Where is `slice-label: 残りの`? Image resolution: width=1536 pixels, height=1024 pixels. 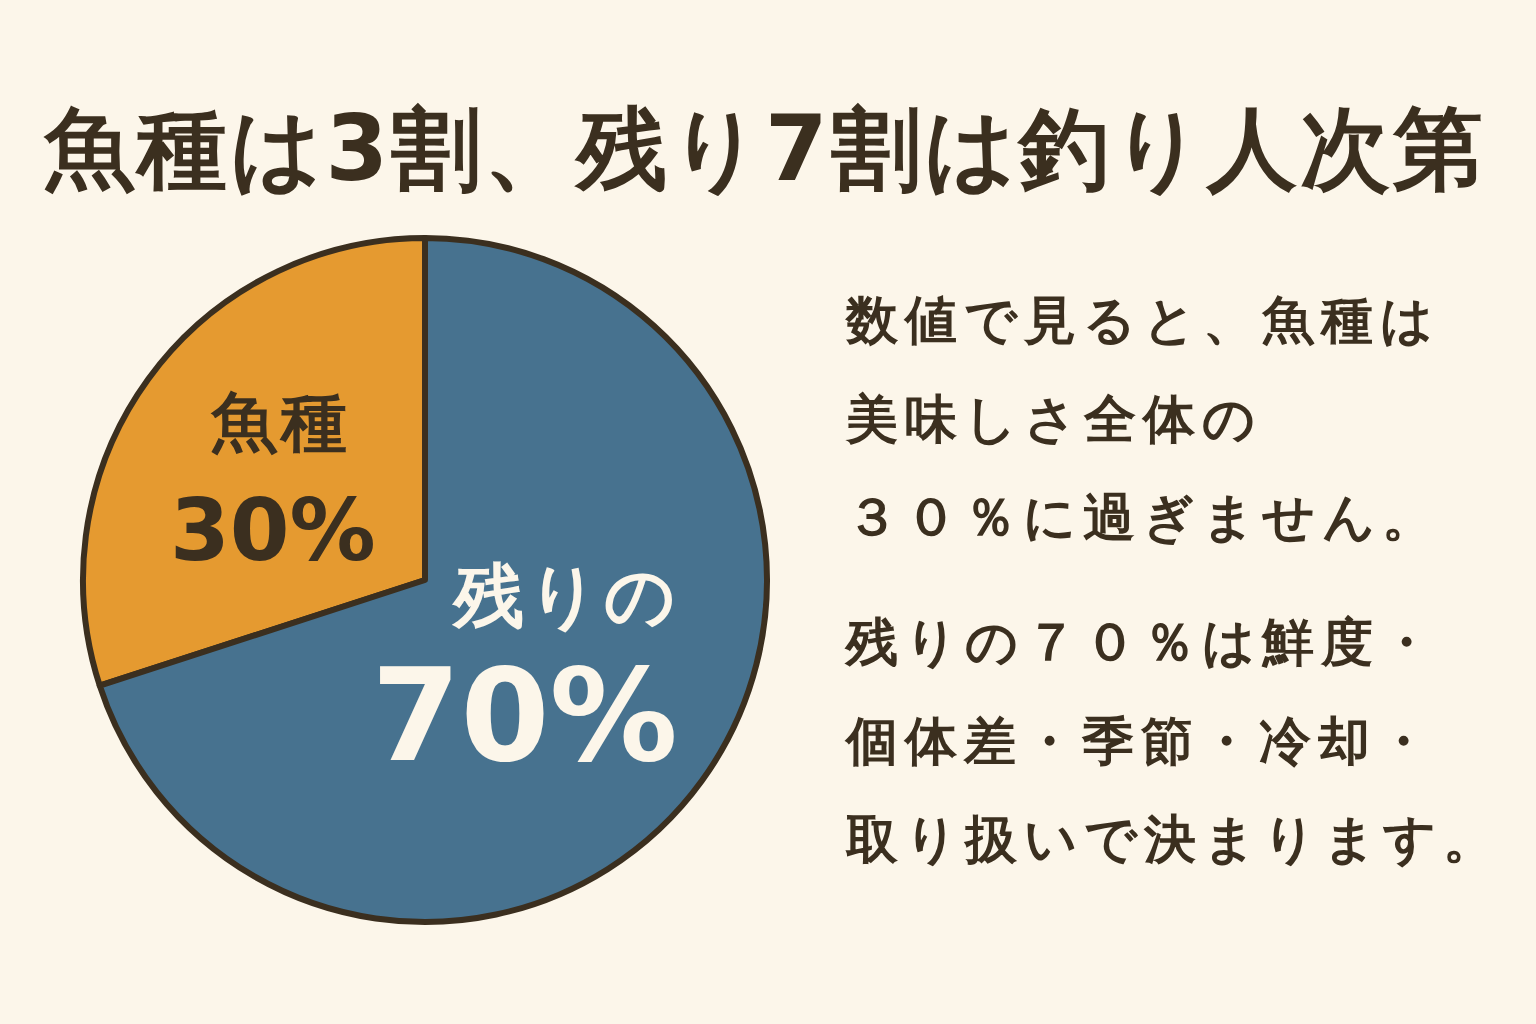 slice-label: 残りの is located at coordinates (565, 595).